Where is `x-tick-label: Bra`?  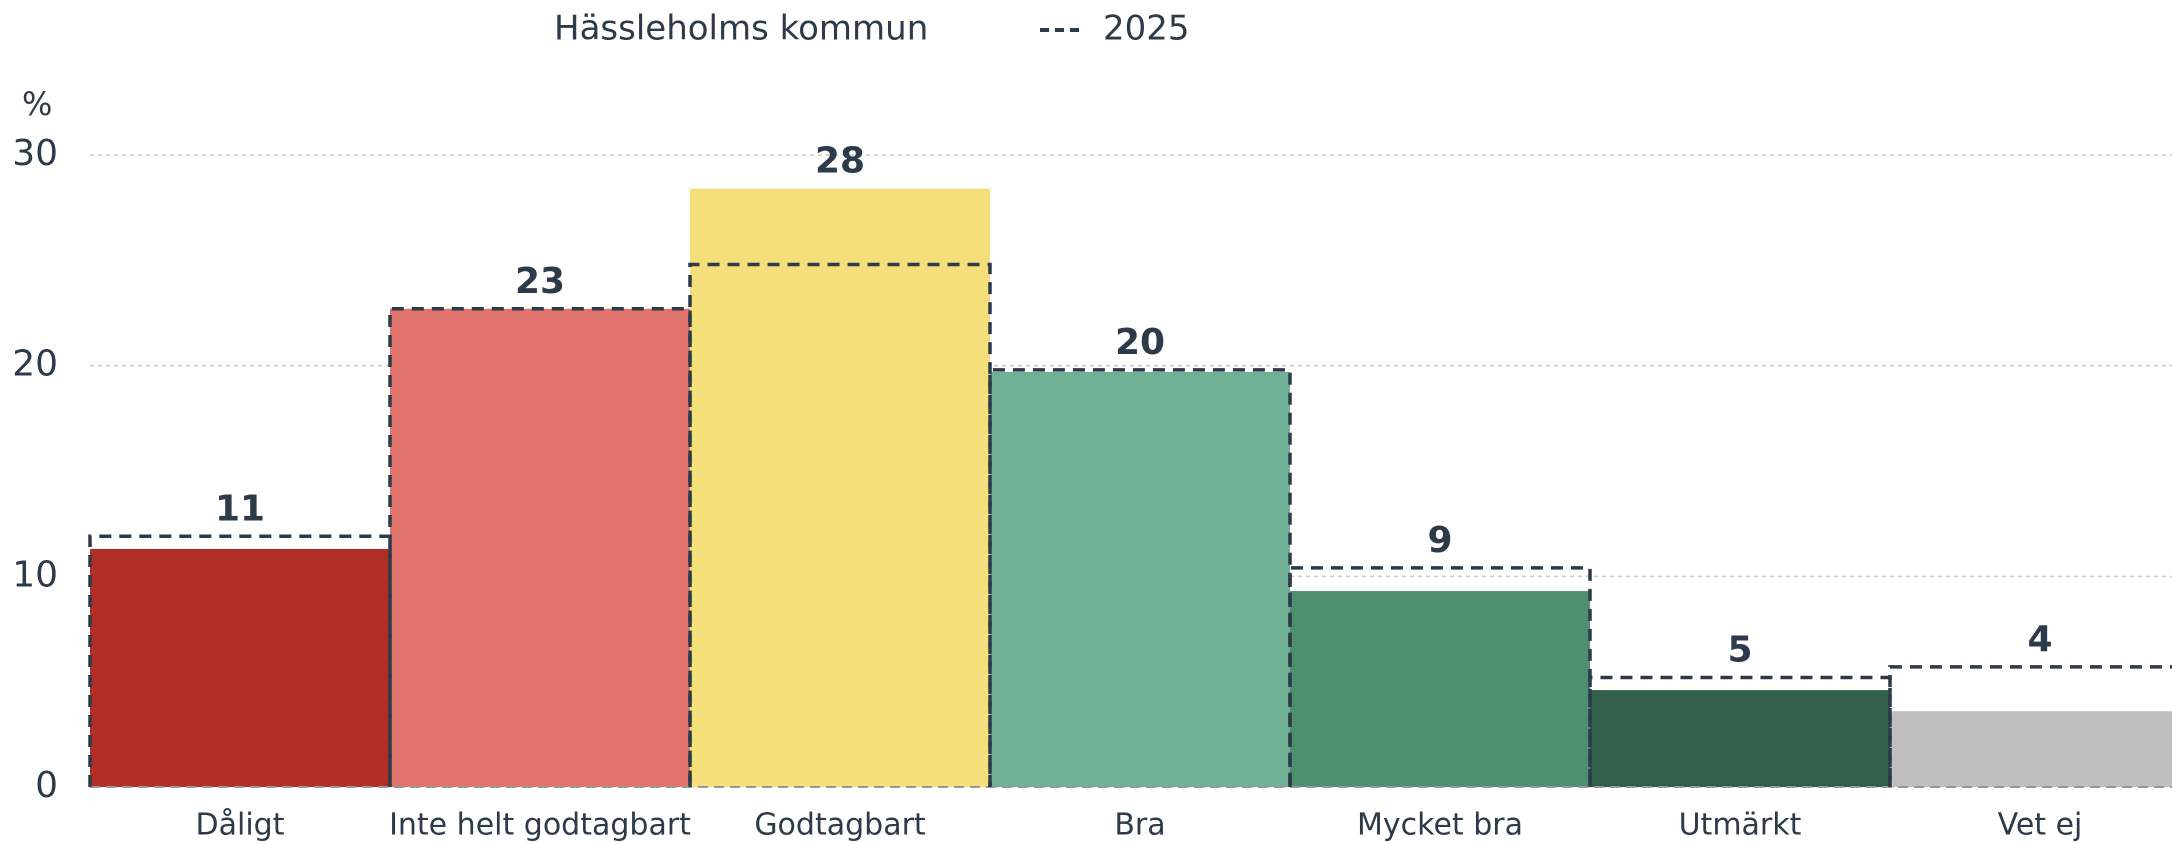
x-tick-label: Bra is located at coordinates (1139, 825).